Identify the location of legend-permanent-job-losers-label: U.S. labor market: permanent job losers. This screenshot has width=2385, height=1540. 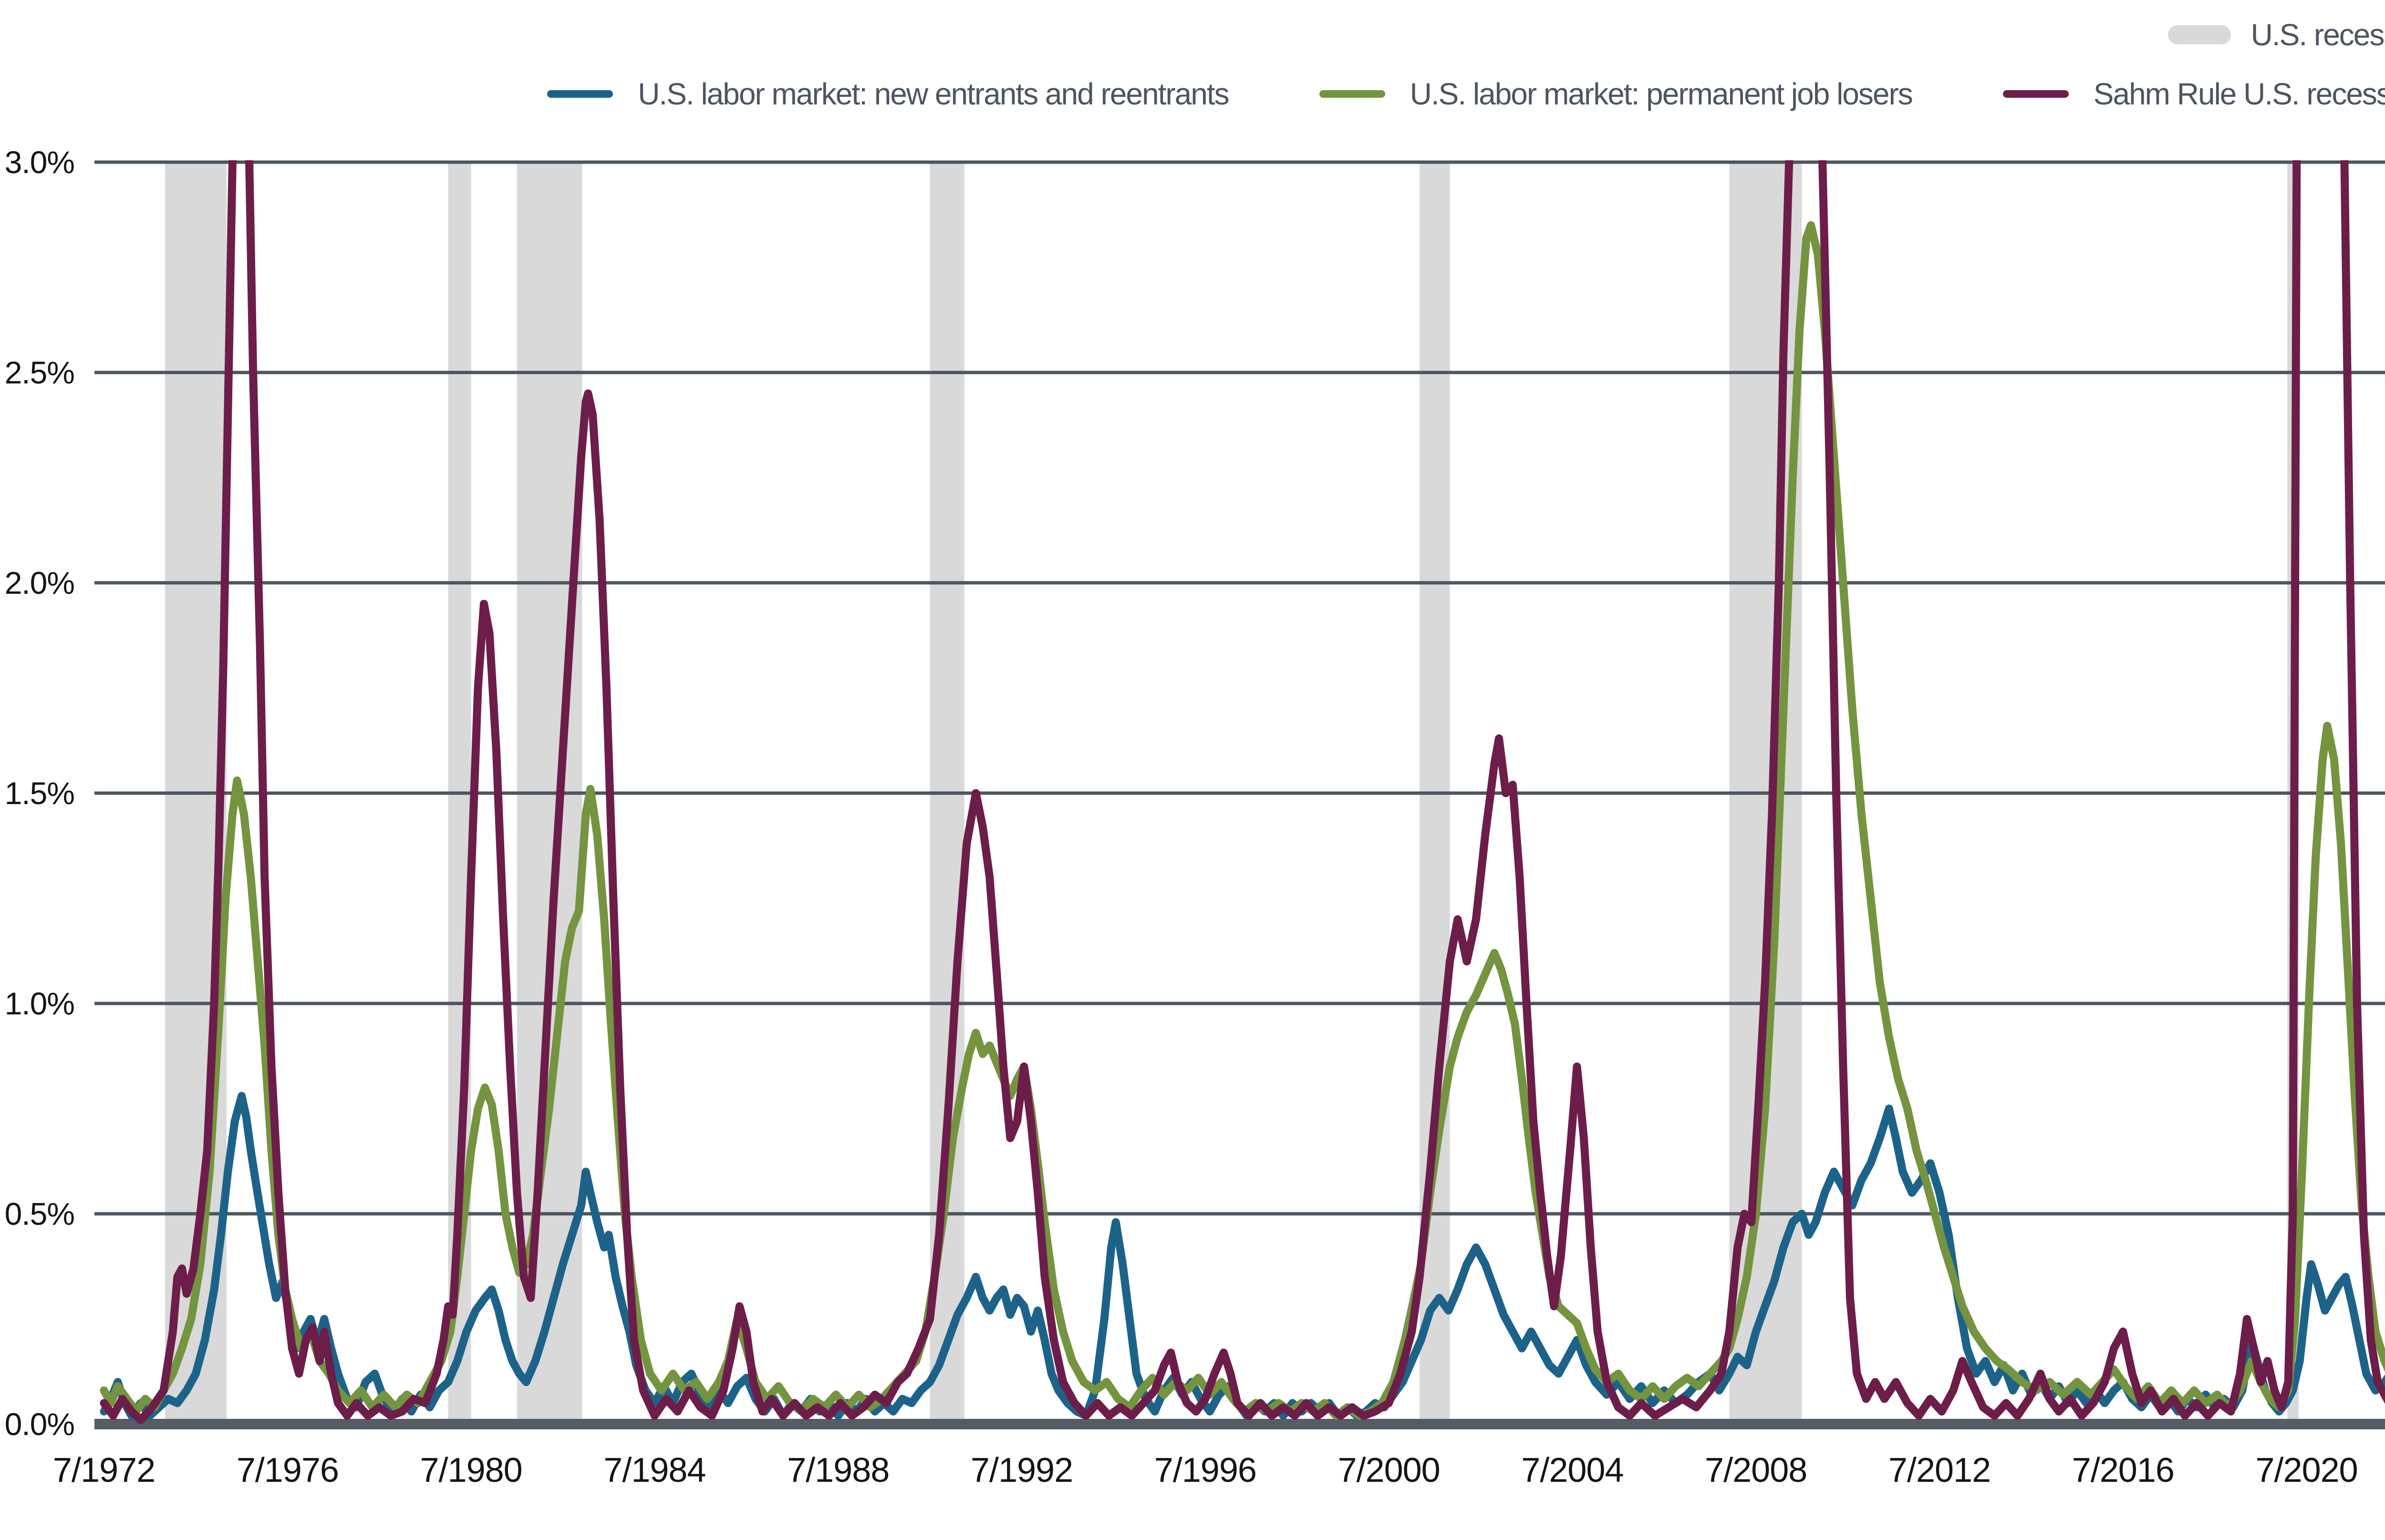
(1661, 94).